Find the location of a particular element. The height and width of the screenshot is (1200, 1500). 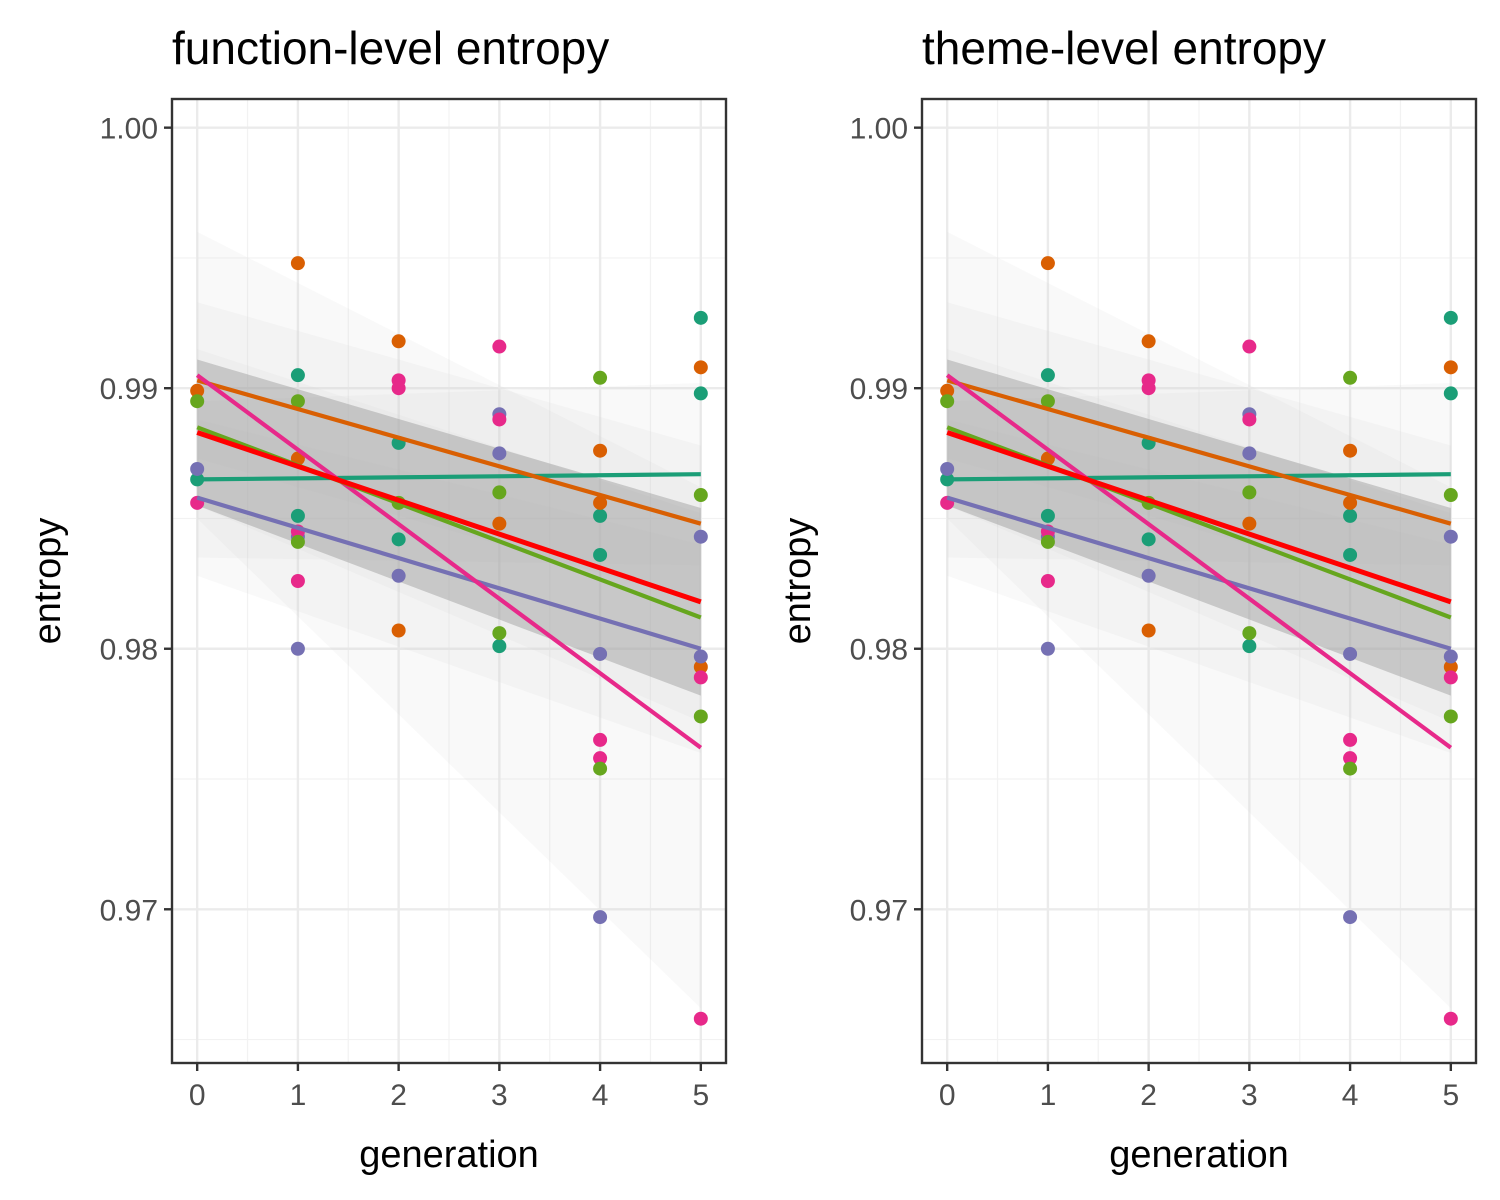

panel-title: theme-level entropy is located at coordinates (1124, 48).